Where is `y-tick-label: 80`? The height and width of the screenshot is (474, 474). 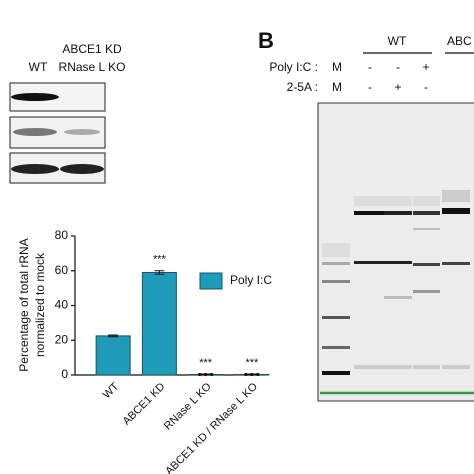 y-tick-label: 80 is located at coordinates (62, 235).